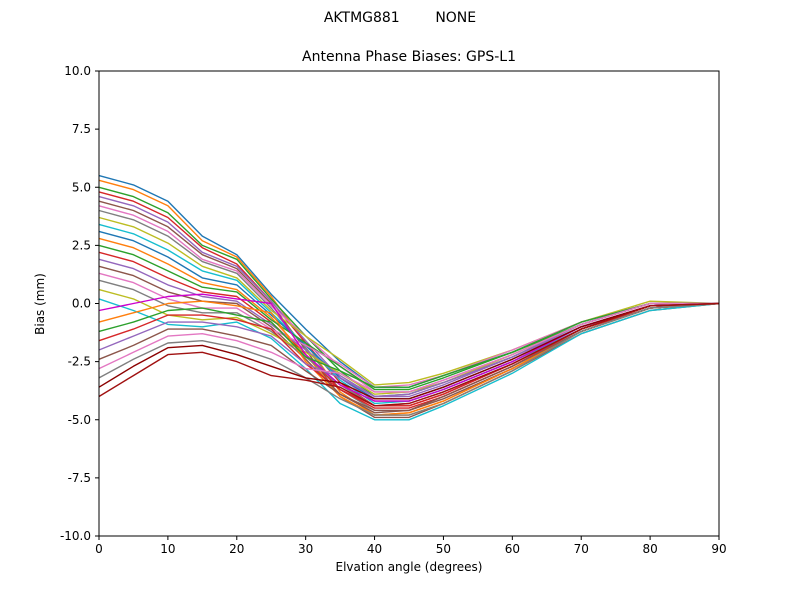  Describe the element at coordinates (79, 420) in the screenshot. I see `y-tick-label: -5.0` at that location.